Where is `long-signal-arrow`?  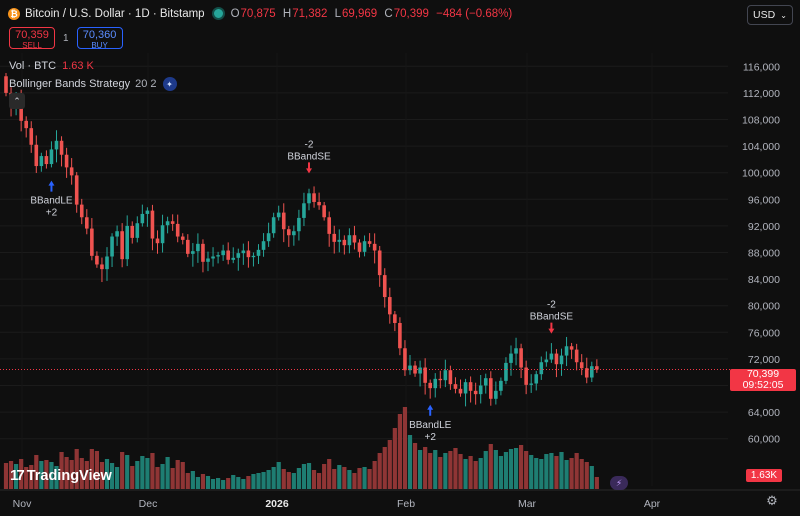
long-signal-arrow is located at coordinates (51, 186).